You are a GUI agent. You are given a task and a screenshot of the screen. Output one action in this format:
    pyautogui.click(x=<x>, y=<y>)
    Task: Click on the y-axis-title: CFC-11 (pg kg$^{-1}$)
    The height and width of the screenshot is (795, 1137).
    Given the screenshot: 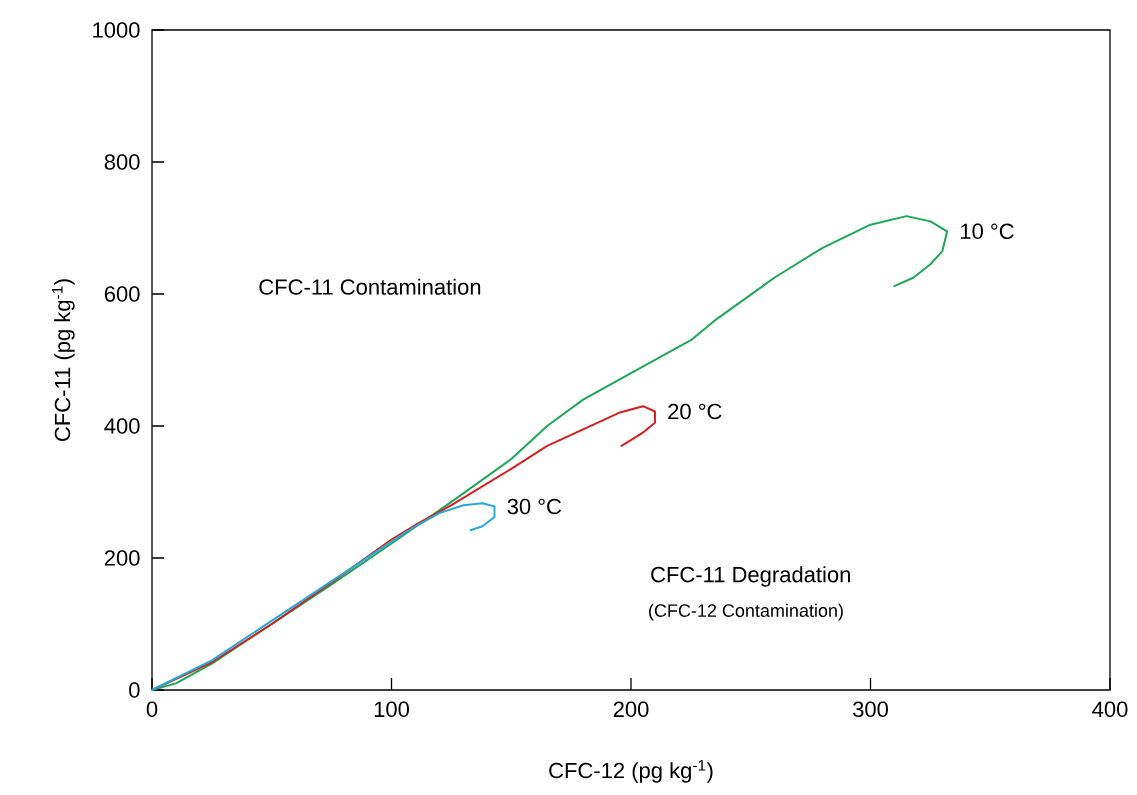 What is the action you would take?
    pyautogui.click(x=63, y=360)
    